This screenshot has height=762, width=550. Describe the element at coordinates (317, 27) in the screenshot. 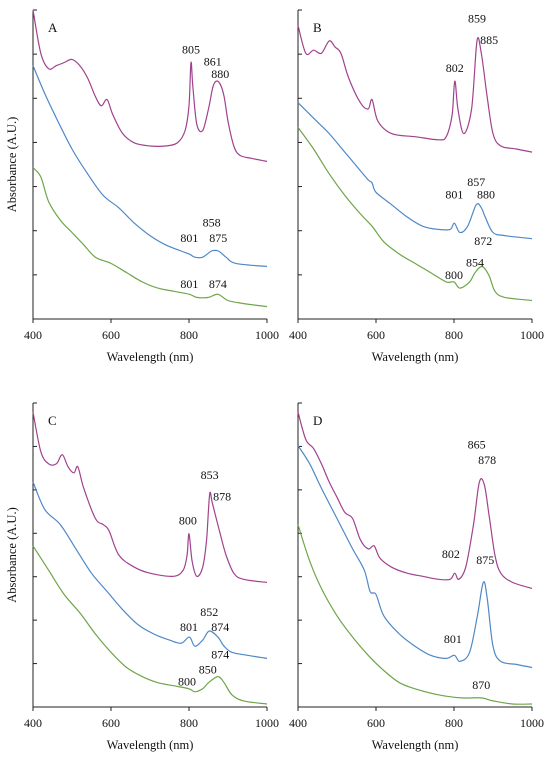

I see `panel-label: B` at that location.